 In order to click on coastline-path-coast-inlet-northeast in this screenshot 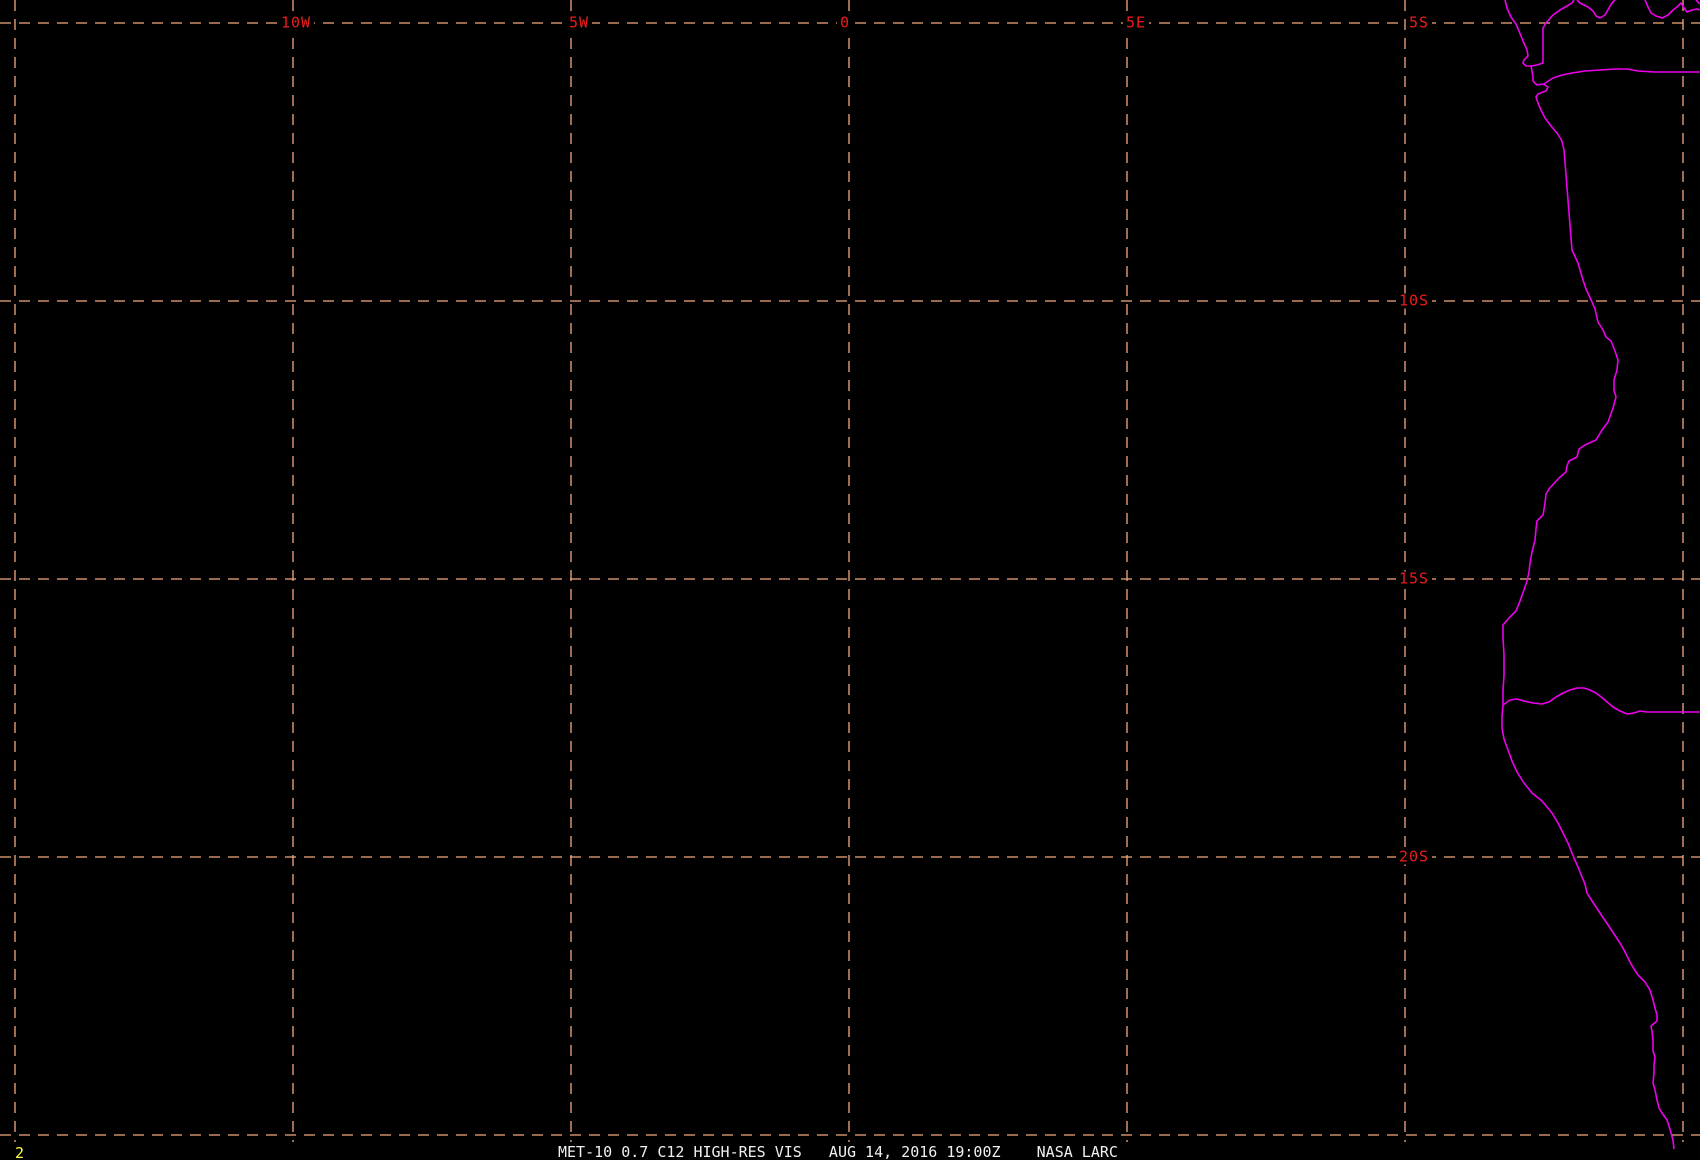, I will do `click(1672, 9)`.